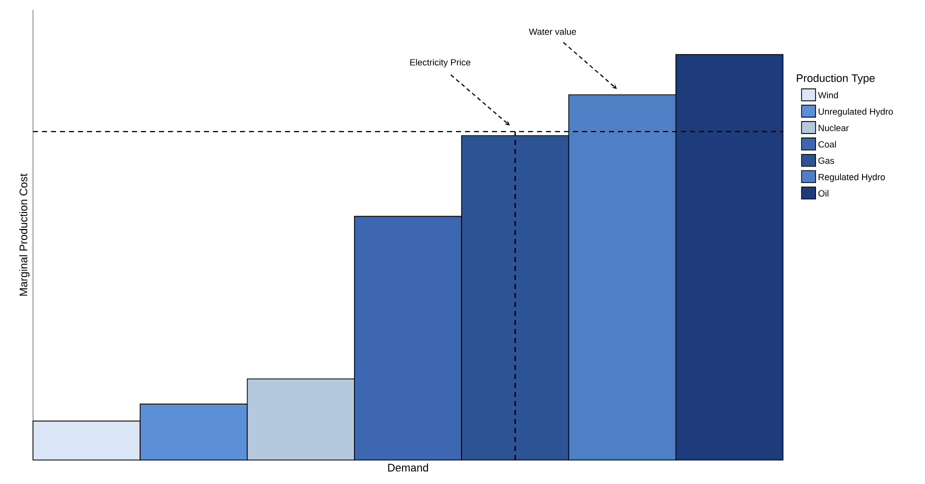 This screenshot has width=925, height=484. I want to click on legend-title: Production Type, so click(835, 79).